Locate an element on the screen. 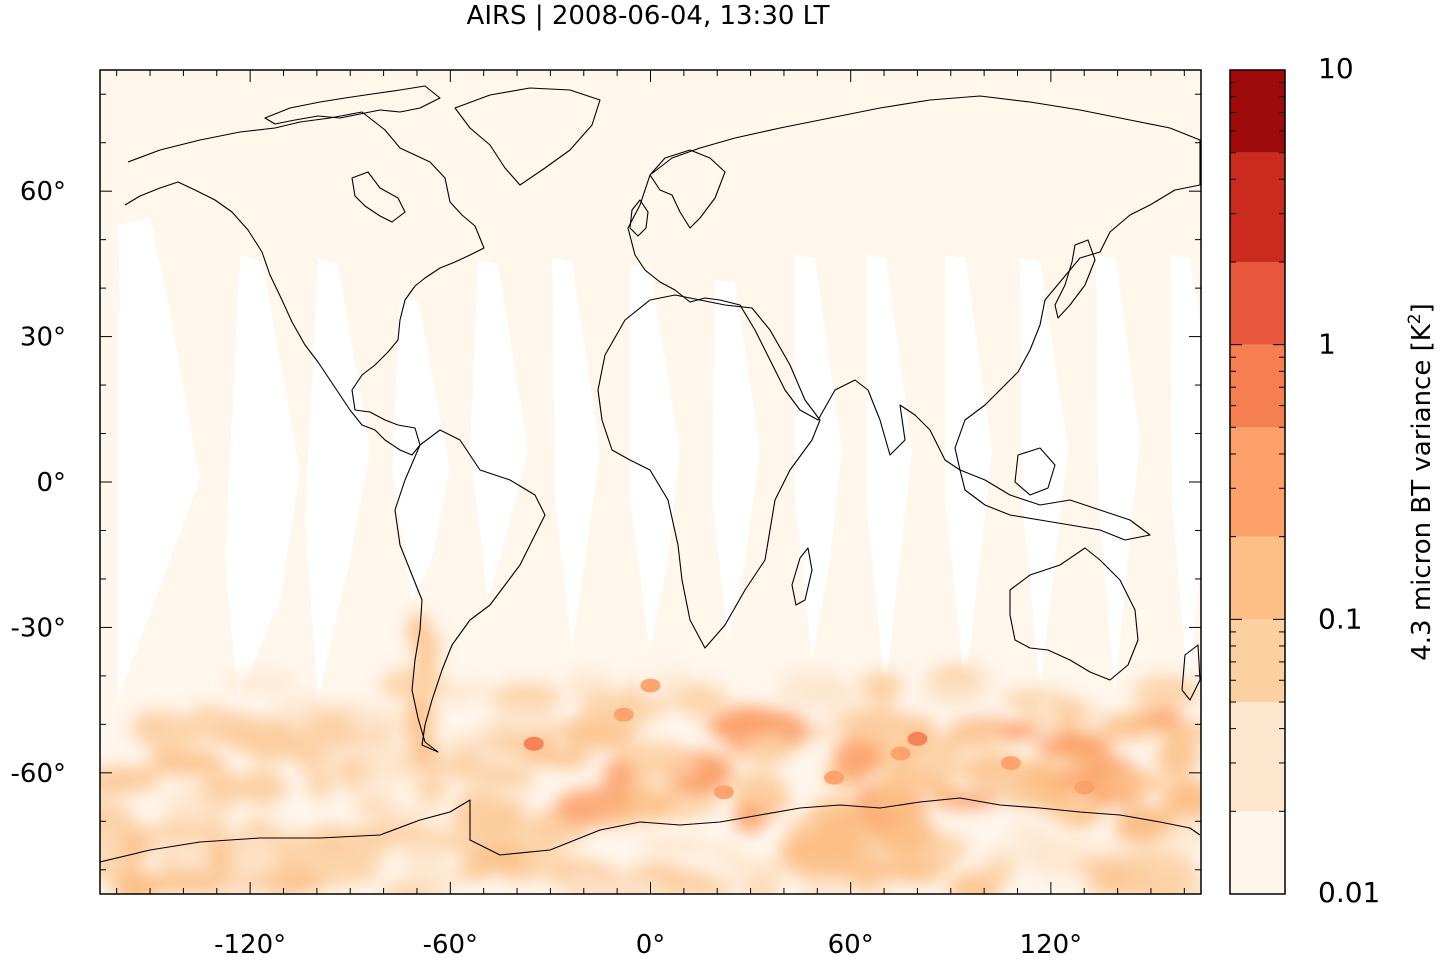  colorbar-ticks is located at coordinates (1257, 482).